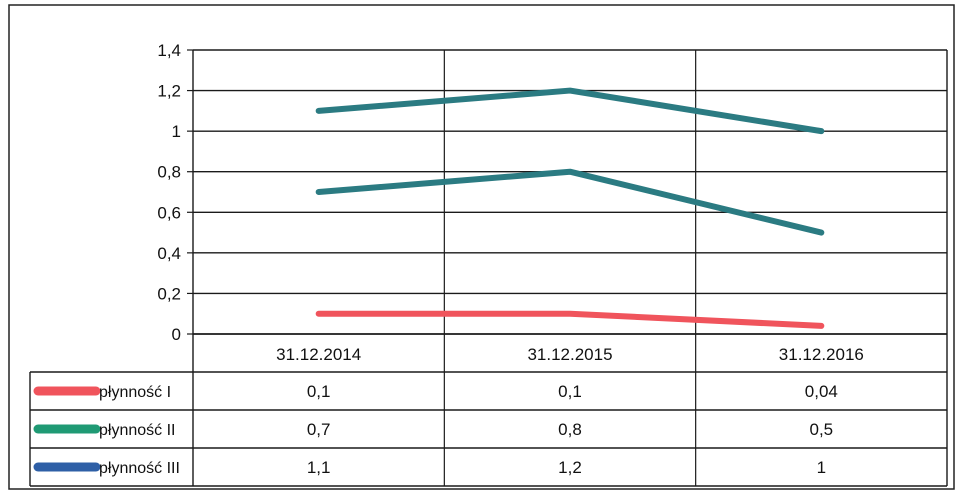  What do you see at coordinates (821, 467) in the screenshot?
I see `table-value-cell: 1` at bounding box center [821, 467].